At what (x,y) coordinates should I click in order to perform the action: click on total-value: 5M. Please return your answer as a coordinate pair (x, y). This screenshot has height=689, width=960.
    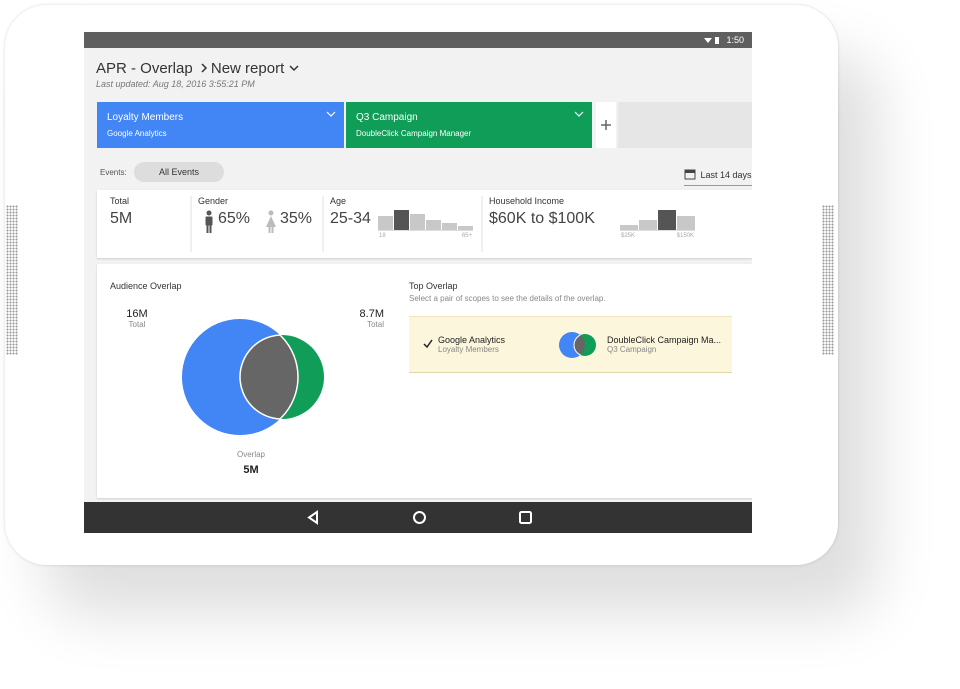
    Looking at the image, I should click on (121, 218).